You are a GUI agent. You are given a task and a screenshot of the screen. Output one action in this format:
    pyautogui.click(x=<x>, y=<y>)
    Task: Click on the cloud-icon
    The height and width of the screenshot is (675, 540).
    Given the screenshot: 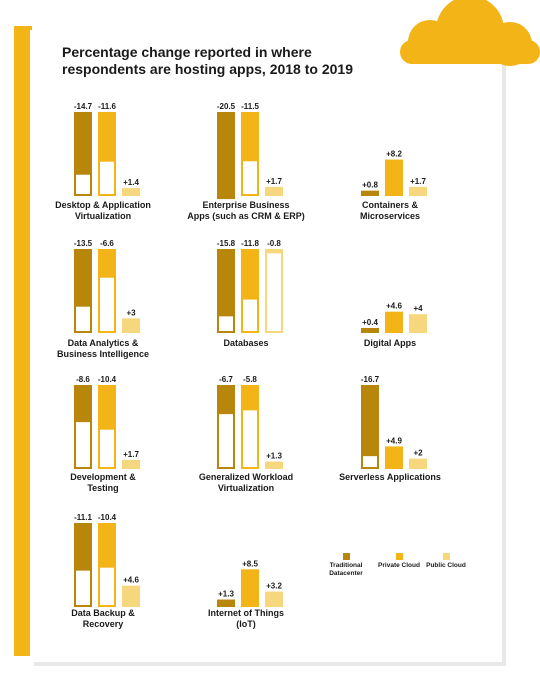 What is the action you would take?
    pyautogui.click(x=470, y=33)
    